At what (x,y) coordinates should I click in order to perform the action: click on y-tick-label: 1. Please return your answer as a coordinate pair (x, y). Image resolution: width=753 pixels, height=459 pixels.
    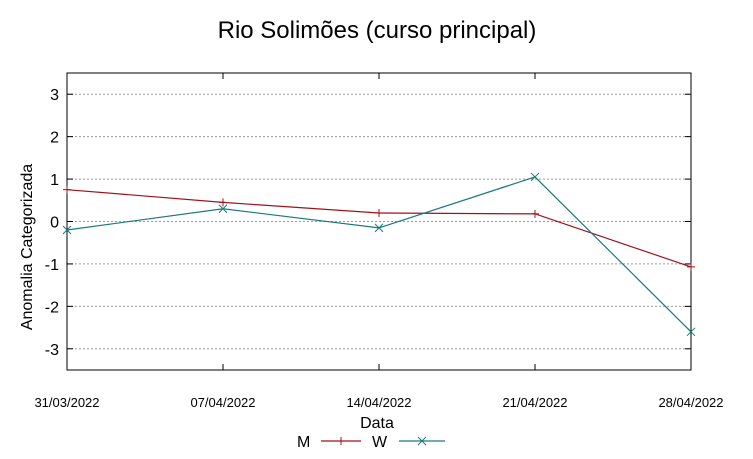
    Looking at the image, I should click on (54, 180).